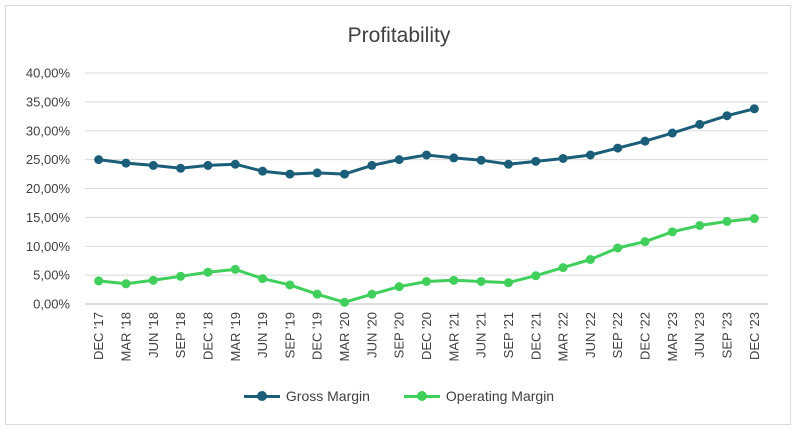 Image resolution: width=798 pixels, height=432 pixels. Describe the element at coordinates (399, 335) in the screenshot. I see `x-tick-label: SEP '20` at that location.